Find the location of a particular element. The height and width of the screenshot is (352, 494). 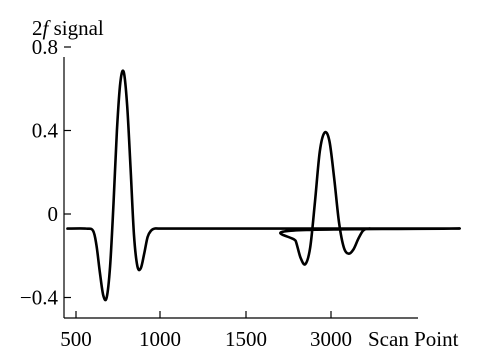

x-axis-title: Scan Point is located at coordinates (413, 339).